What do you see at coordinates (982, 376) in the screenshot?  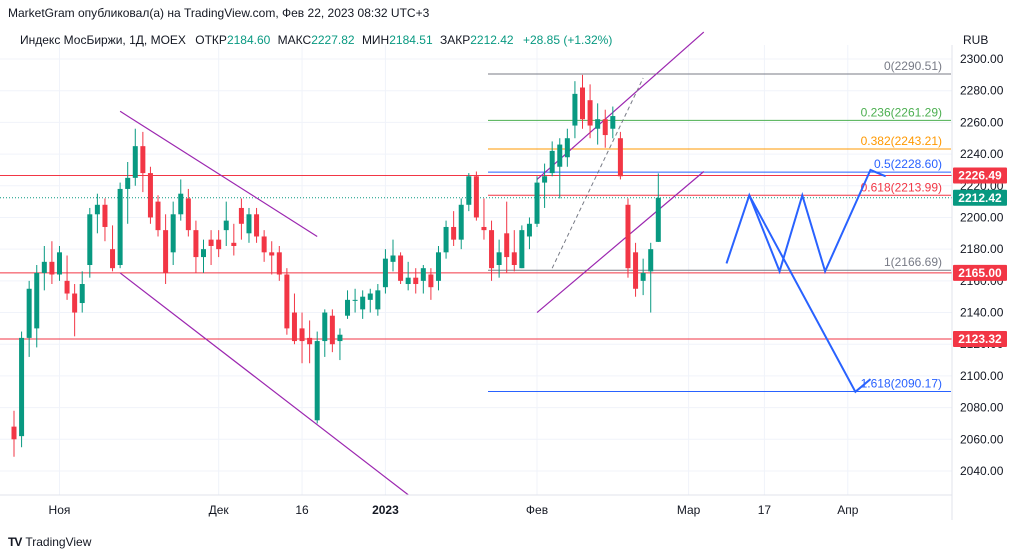 I see `price-tick-label: 2100.00` at bounding box center [982, 376].